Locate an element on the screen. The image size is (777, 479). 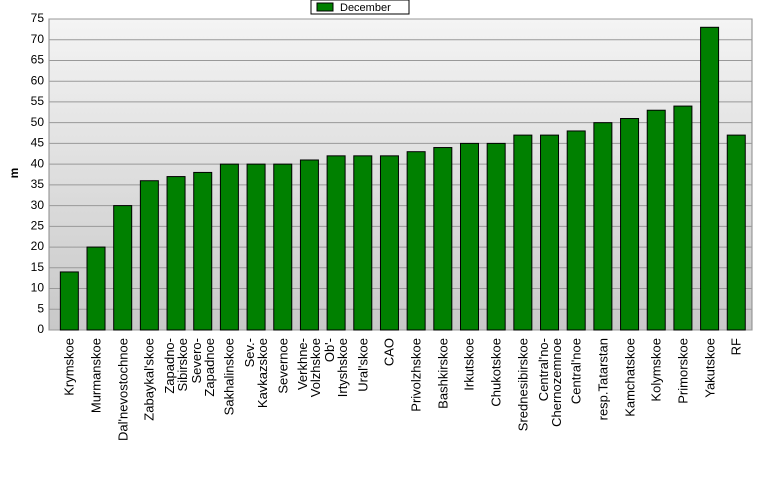
y-tick-label: 5 is located at coordinates (40, 308).